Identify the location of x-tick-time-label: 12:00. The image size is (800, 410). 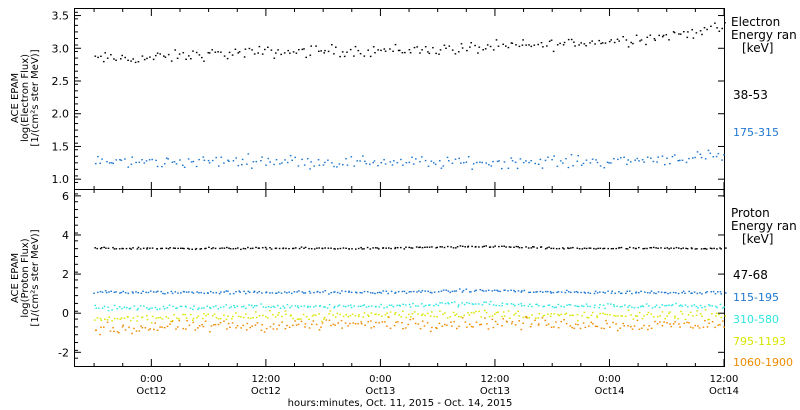
(724, 379).